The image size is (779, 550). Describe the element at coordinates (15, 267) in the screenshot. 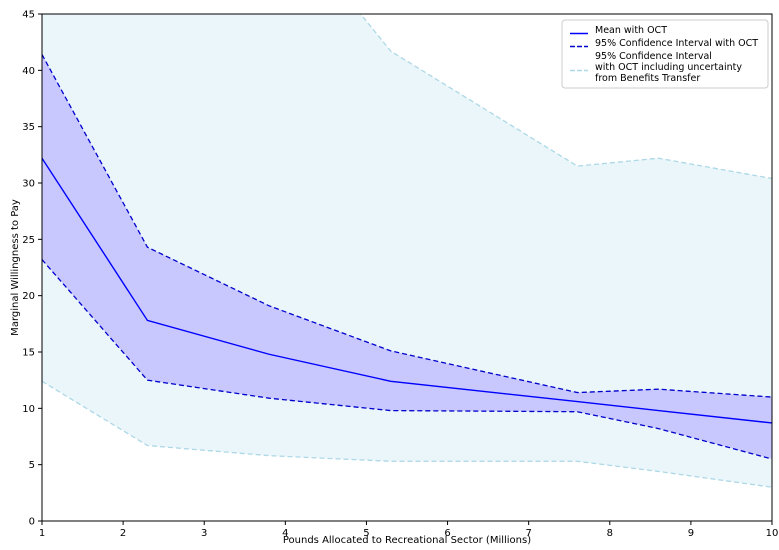

I see `y-axis-label: Marginal Willingness to Pay` at that location.